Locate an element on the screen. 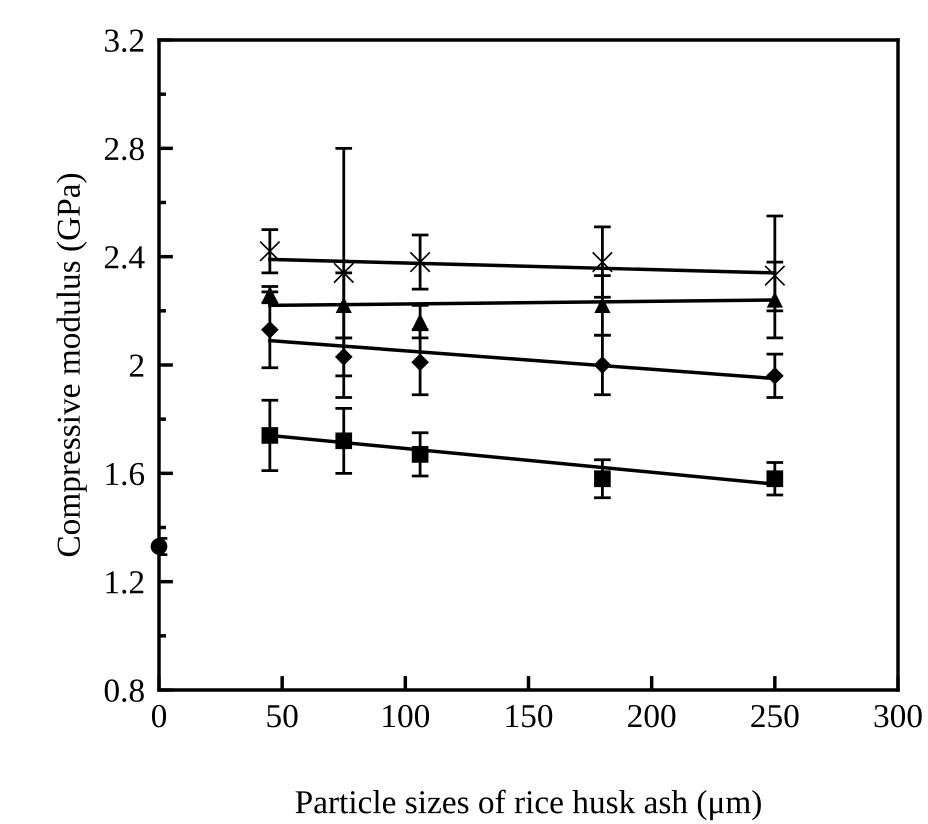 The image size is (928, 824). x-tick-label: 250 is located at coordinates (775, 716).